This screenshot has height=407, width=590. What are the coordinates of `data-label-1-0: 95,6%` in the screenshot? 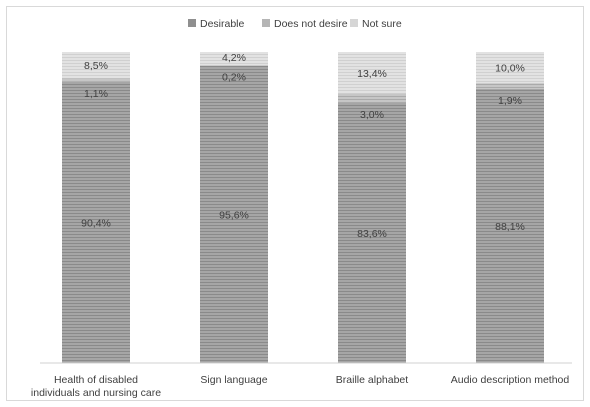 It's located at (234, 215).